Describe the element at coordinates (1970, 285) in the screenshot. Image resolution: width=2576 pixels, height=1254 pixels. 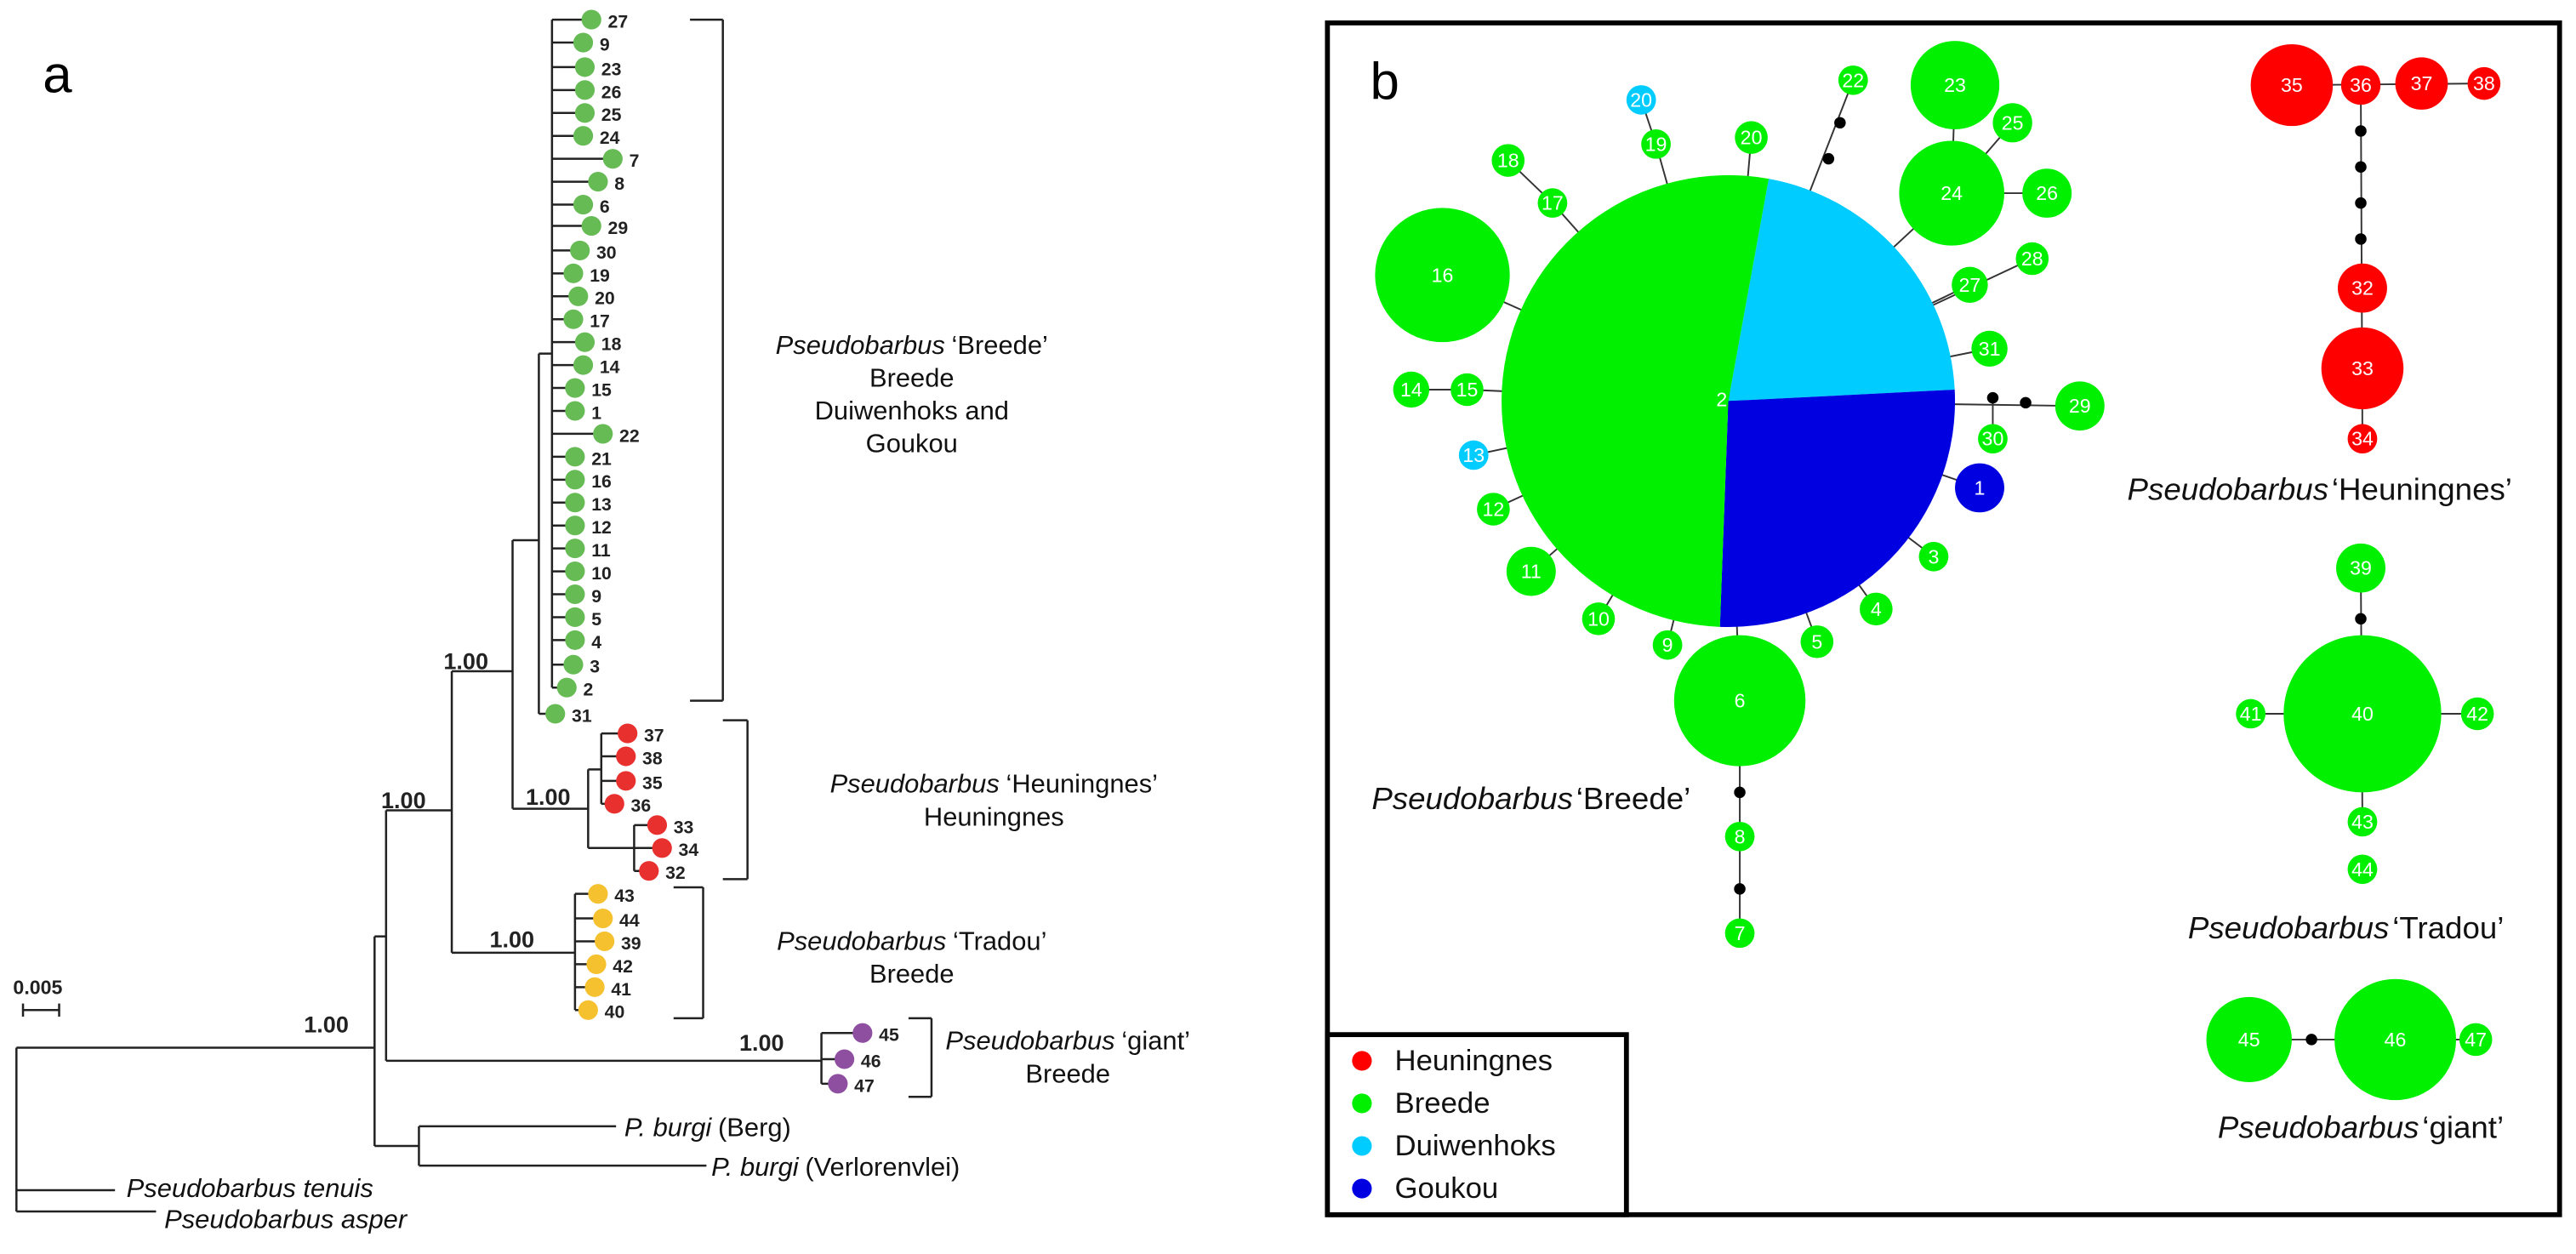
I see `node-label: 27` at that location.